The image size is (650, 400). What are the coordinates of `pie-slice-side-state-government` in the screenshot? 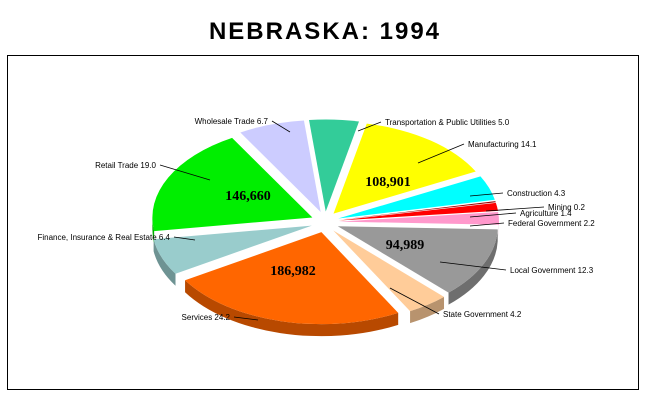 It's located at (427, 310).